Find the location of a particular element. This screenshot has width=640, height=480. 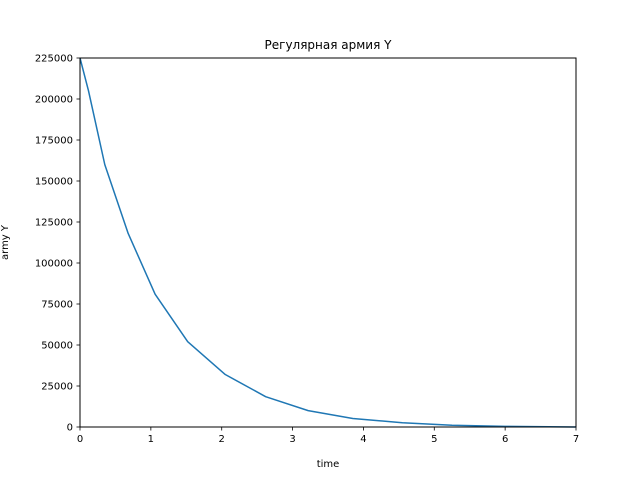

y-tick-label: 0 is located at coordinates (70, 428).